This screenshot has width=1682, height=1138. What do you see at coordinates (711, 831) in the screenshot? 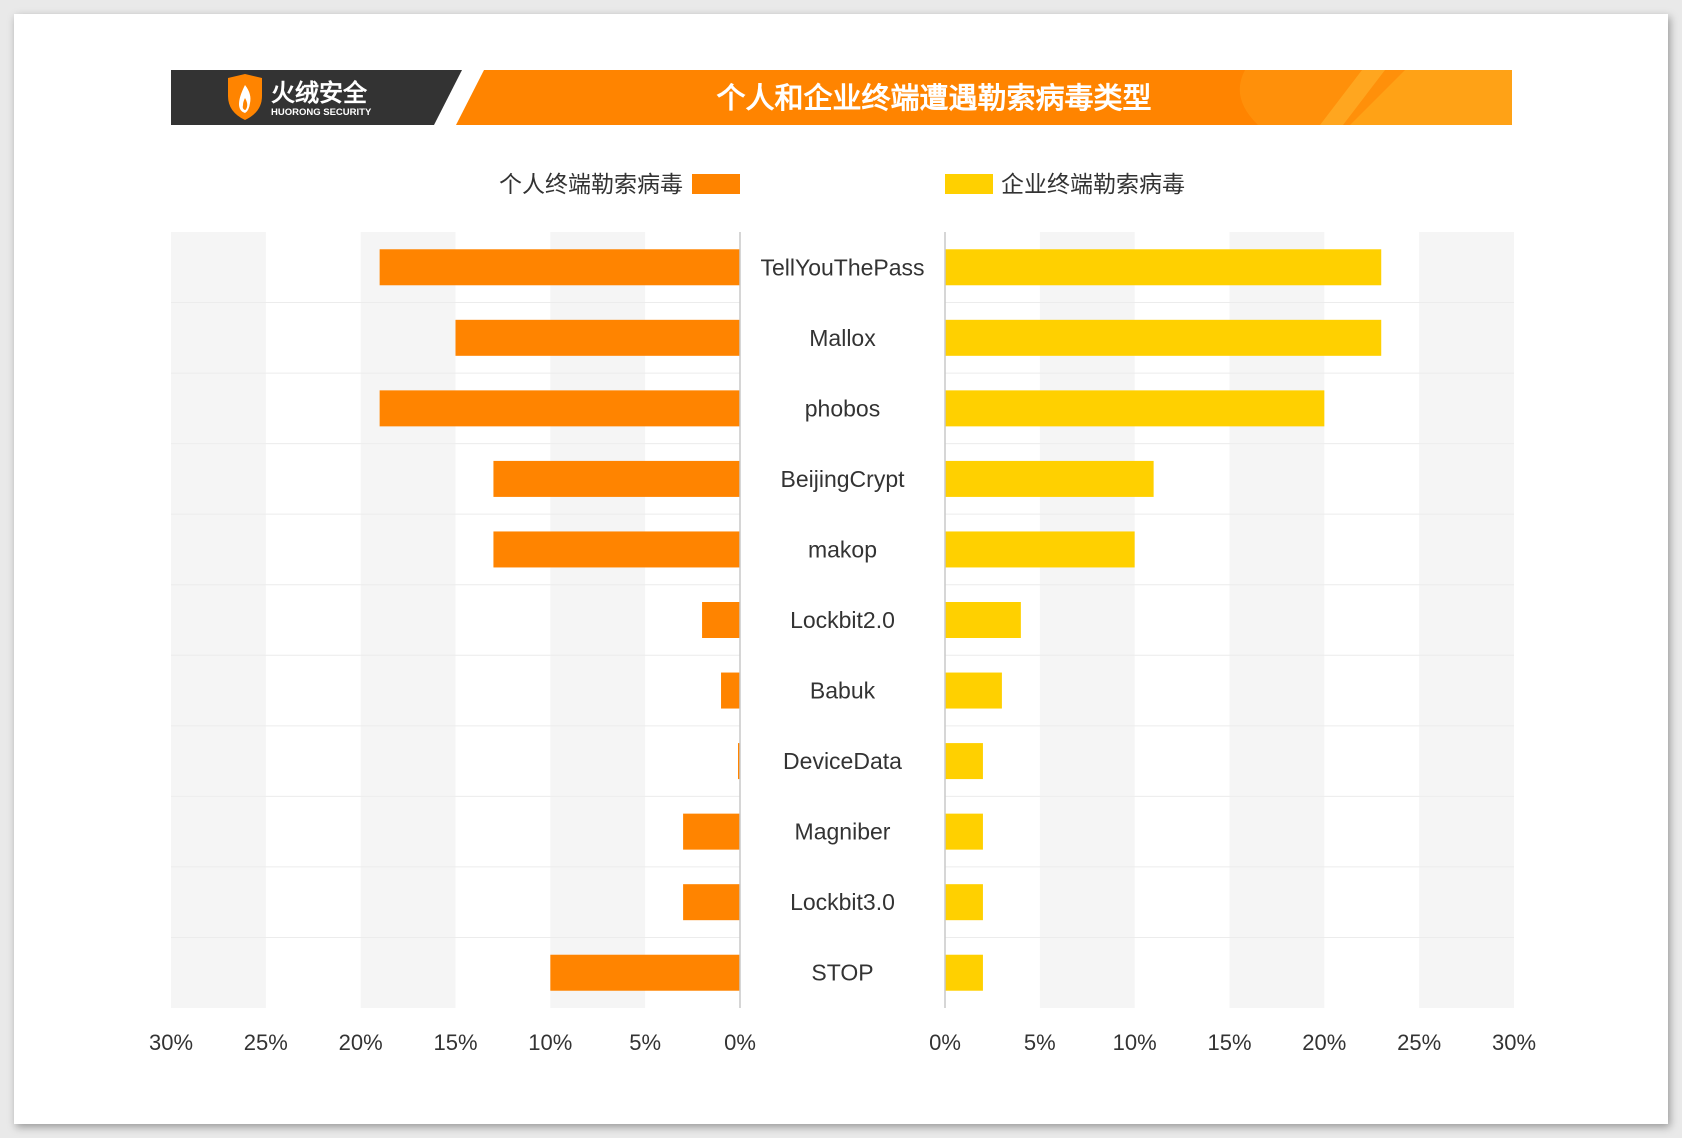
I see `bar-personal-Magniber` at bounding box center [711, 831].